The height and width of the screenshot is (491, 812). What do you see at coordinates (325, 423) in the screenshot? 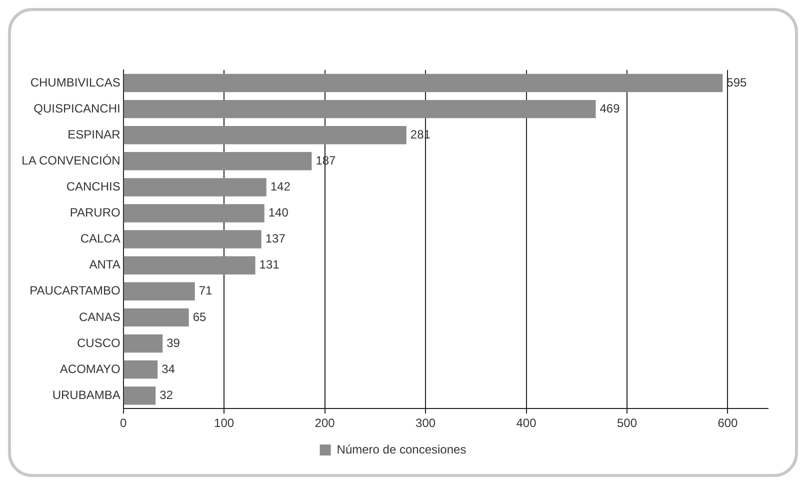
I see `x-tick-label: 200` at bounding box center [325, 423].